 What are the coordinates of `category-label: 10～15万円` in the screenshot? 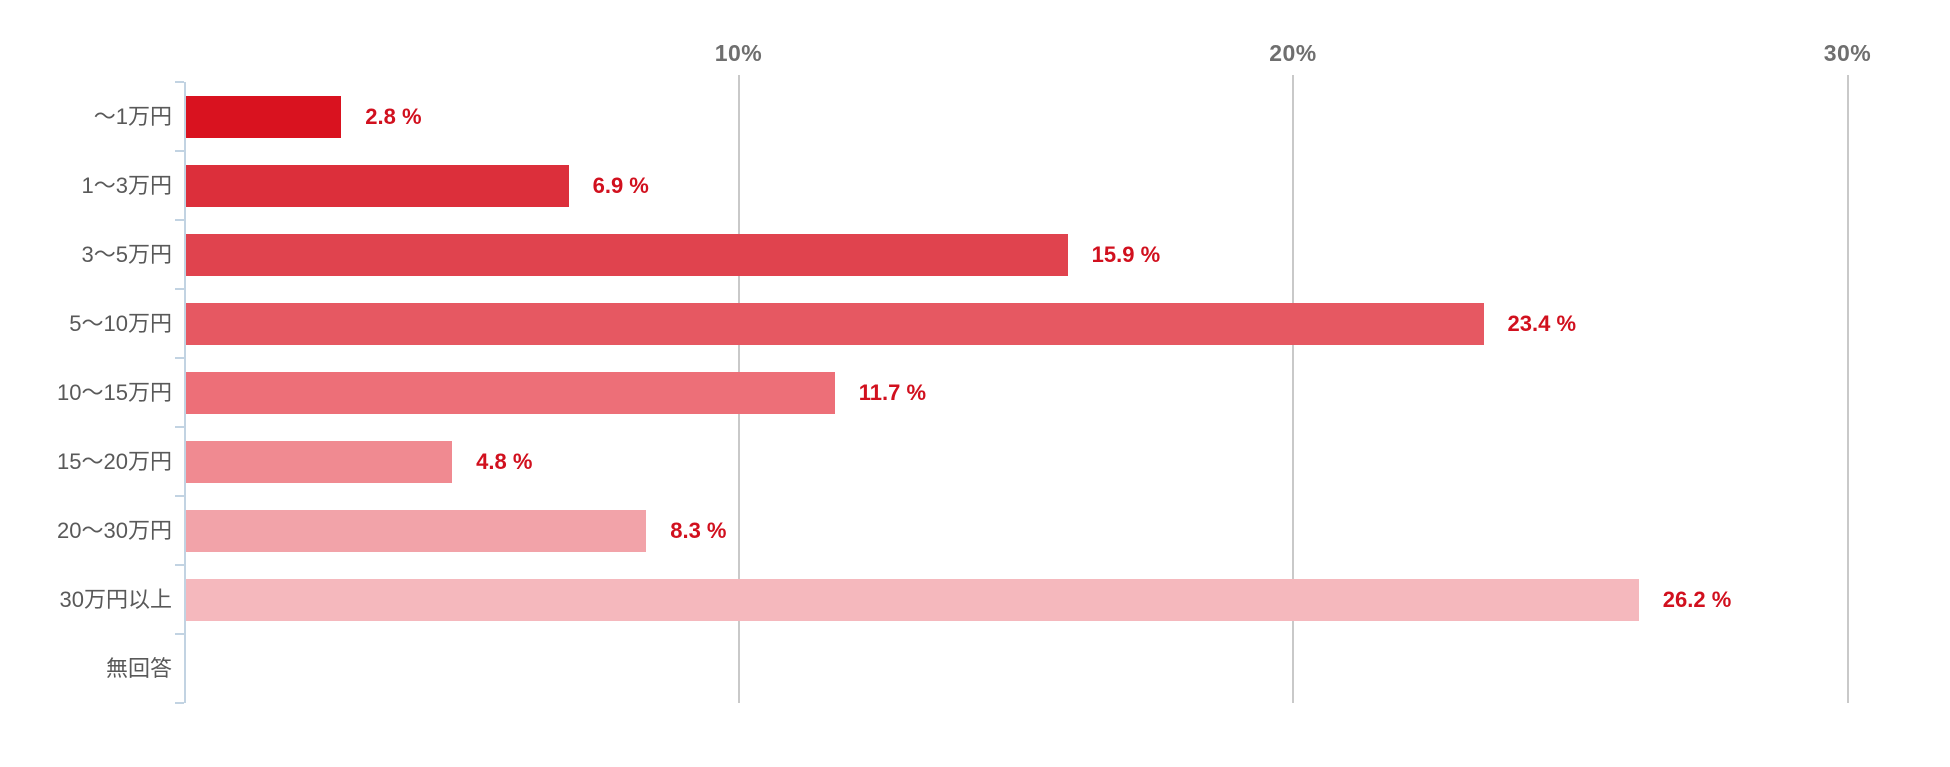 It's located at (114, 392).